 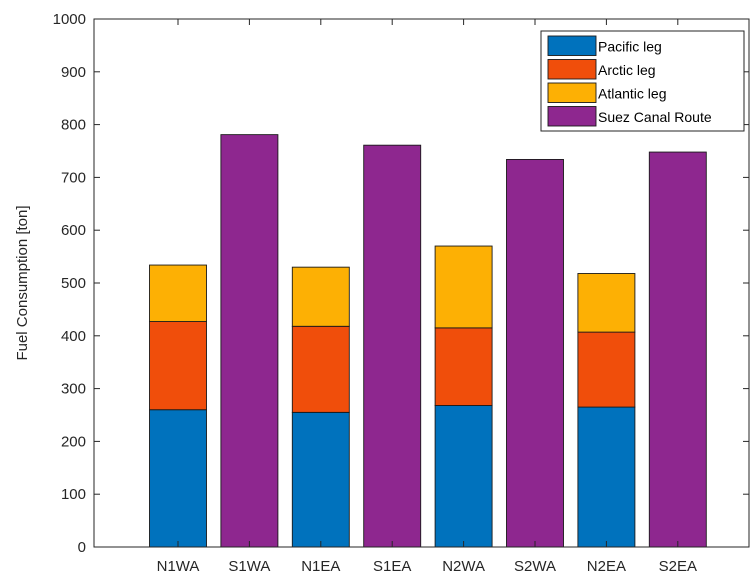 I want to click on y-tick-label: 900, so click(x=73, y=72).